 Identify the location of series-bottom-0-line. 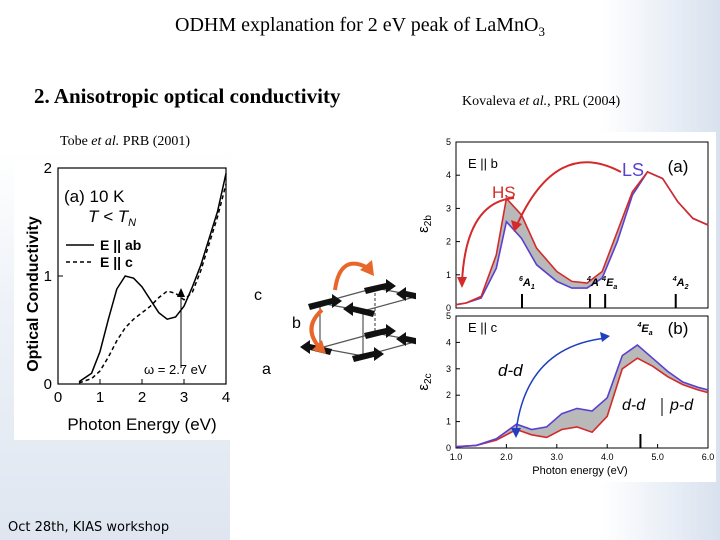
(582, 402).